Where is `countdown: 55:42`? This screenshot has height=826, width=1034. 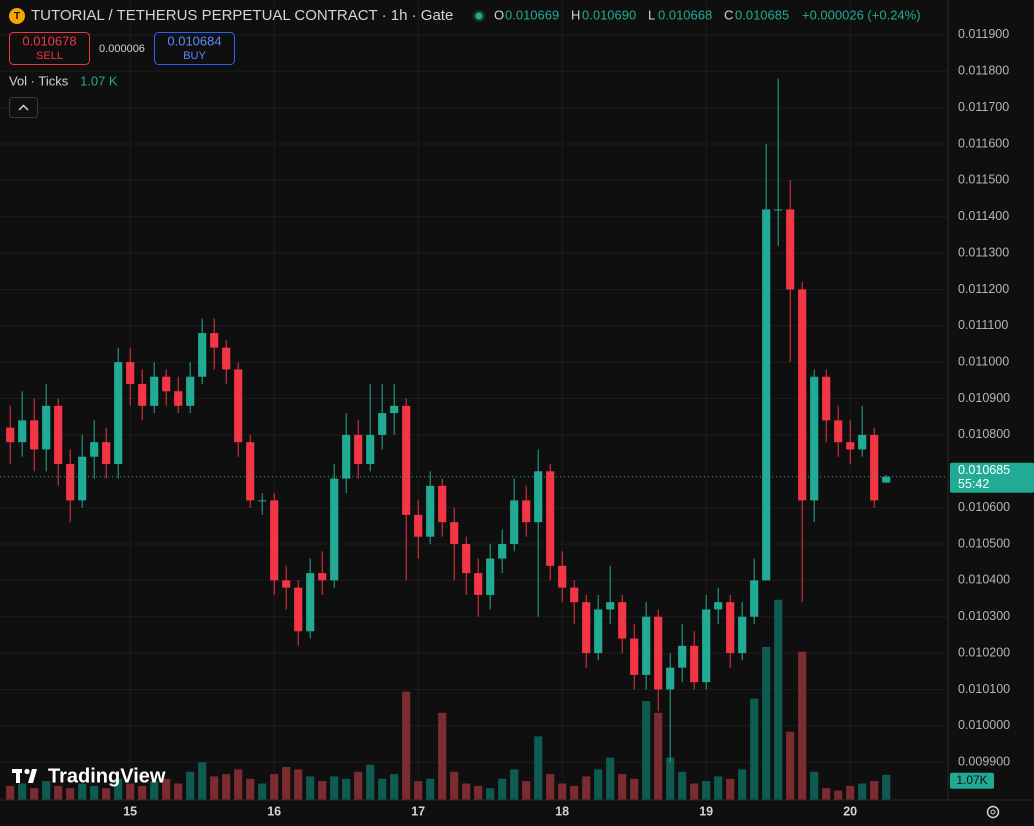
countdown: 55:42 is located at coordinates (973, 484).